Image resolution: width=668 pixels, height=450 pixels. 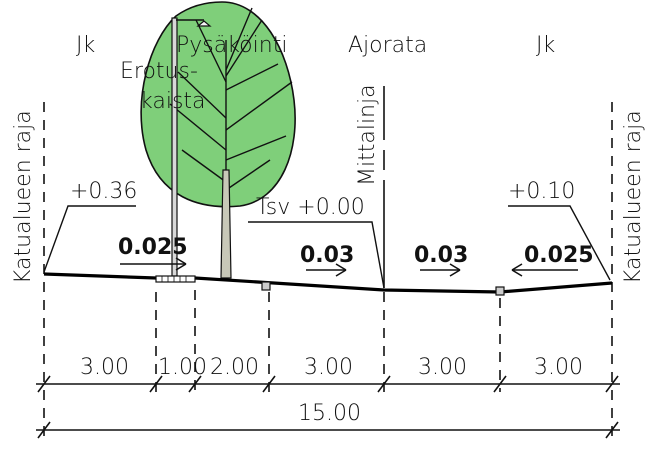 I want to click on slope-2-value: 0.03, so click(x=327, y=255).